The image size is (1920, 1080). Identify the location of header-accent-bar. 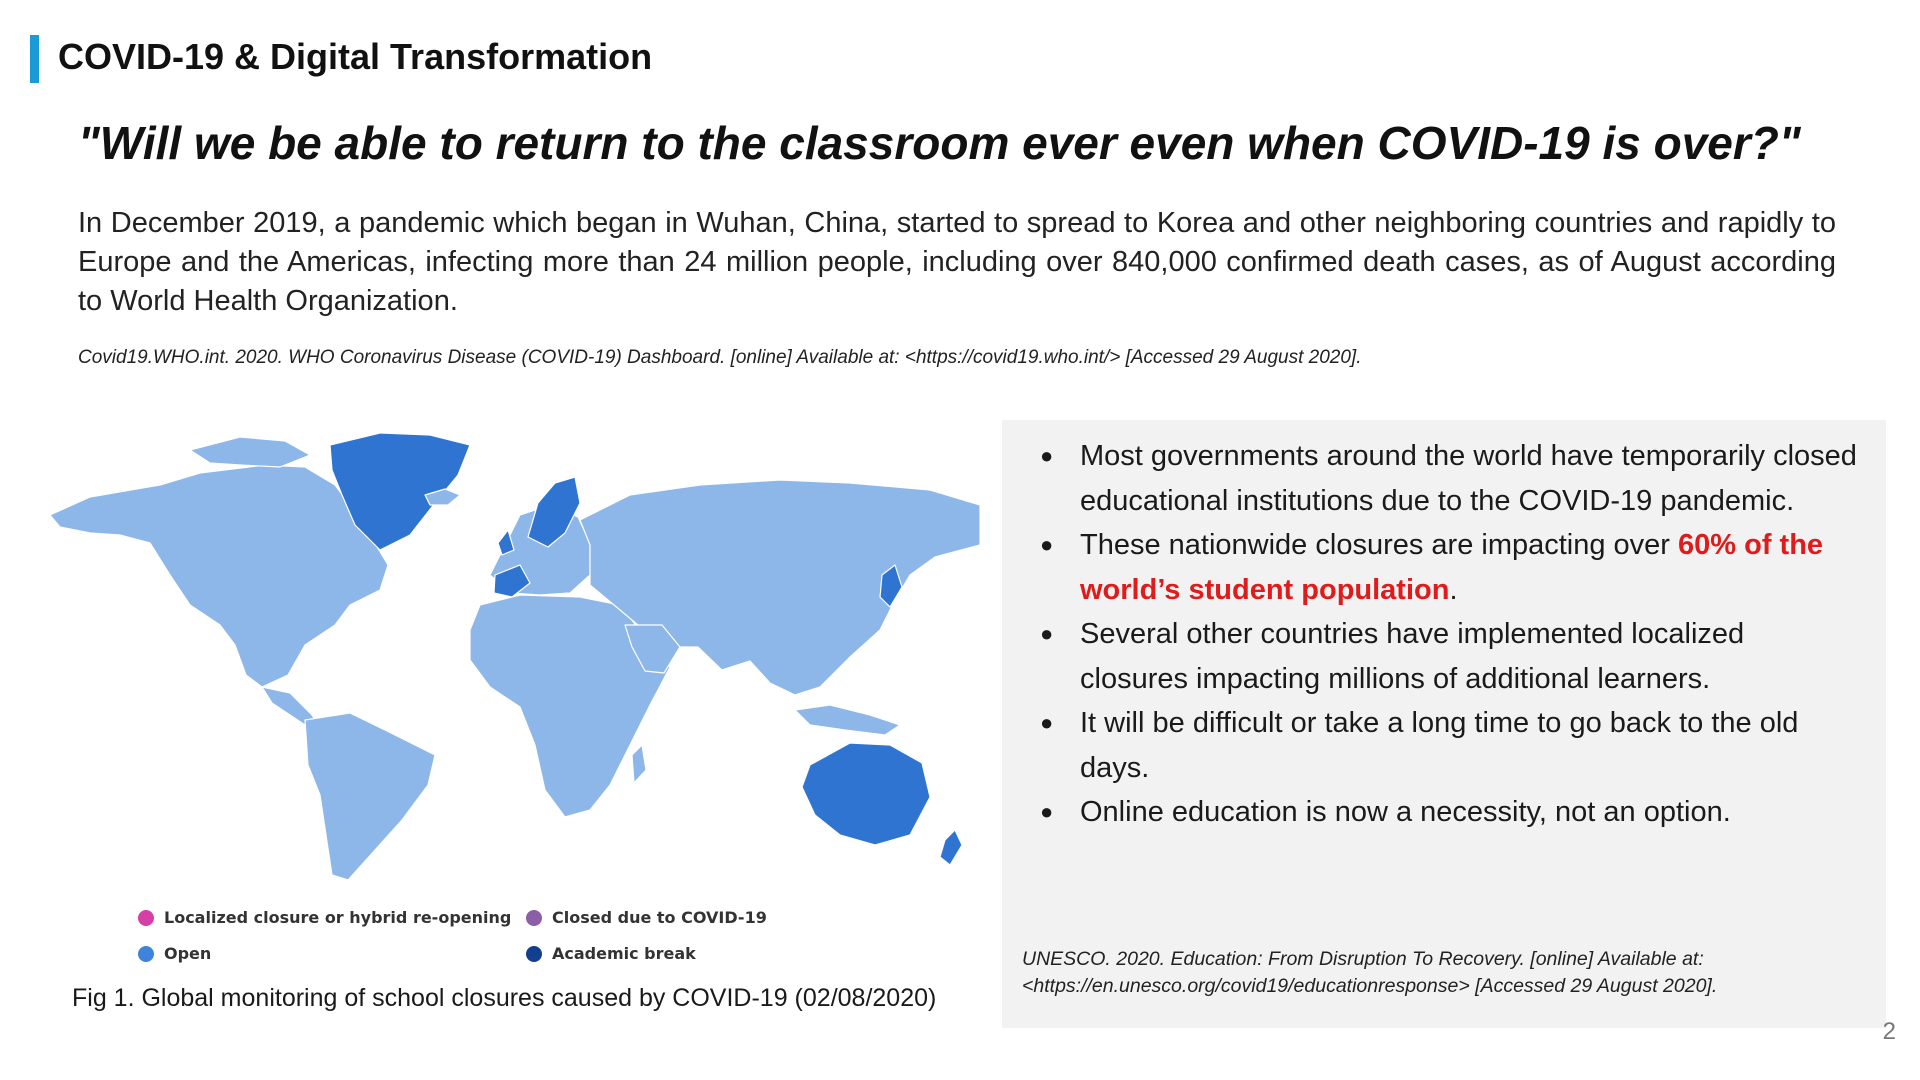
(34, 59).